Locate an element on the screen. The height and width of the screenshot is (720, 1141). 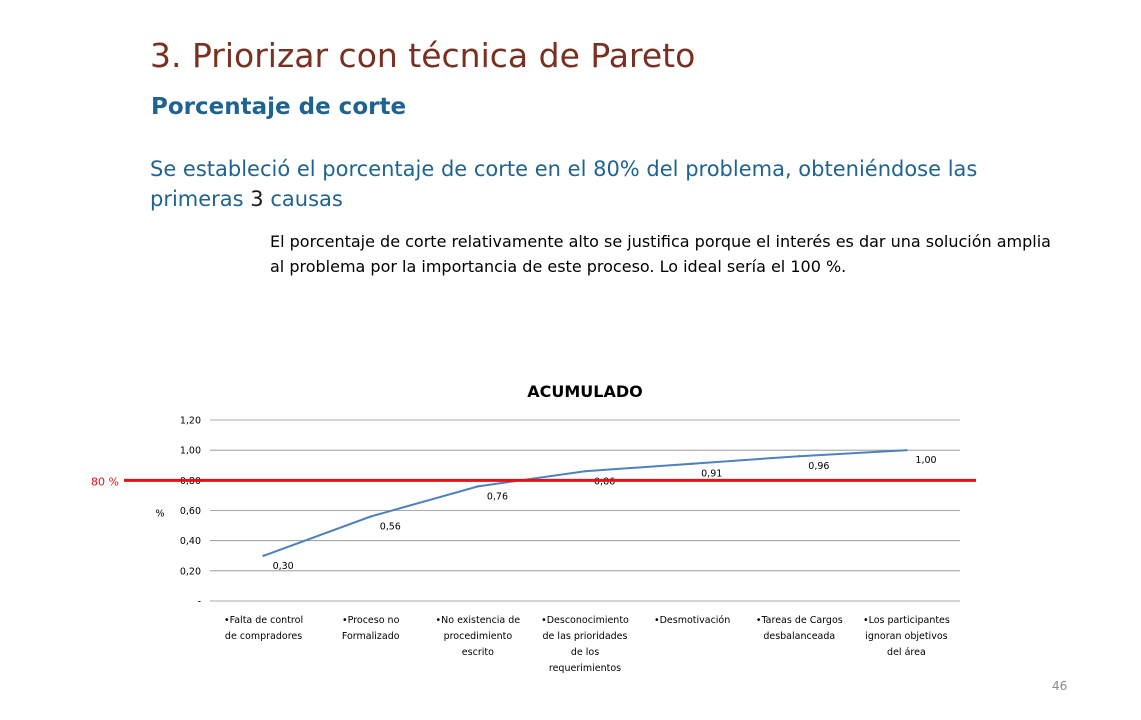
cut-line-label: 80 % is located at coordinates (105, 481).